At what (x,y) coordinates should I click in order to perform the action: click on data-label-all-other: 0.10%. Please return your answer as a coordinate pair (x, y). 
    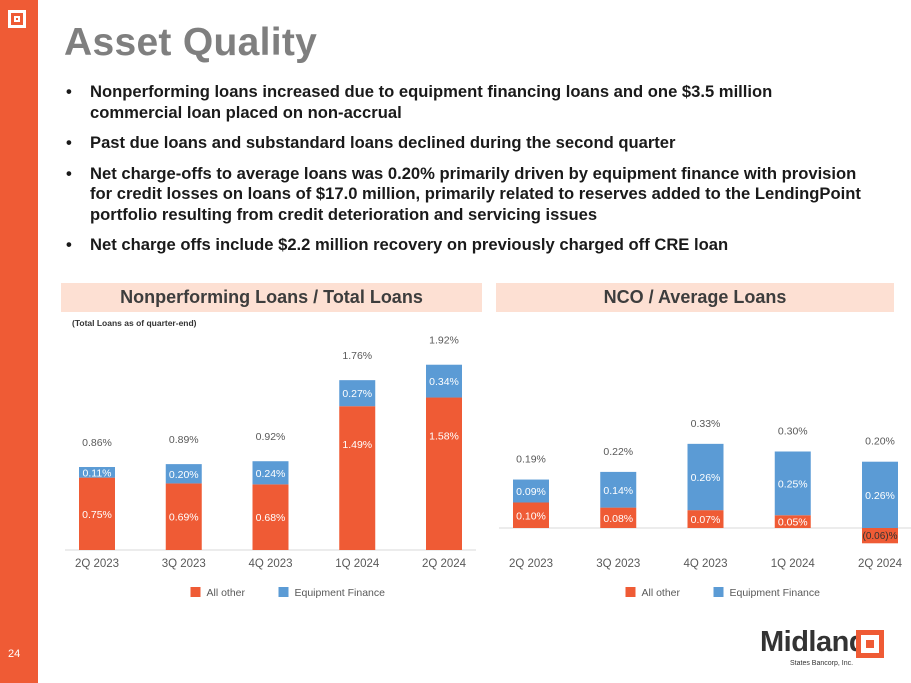
    Looking at the image, I should click on (531, 516).